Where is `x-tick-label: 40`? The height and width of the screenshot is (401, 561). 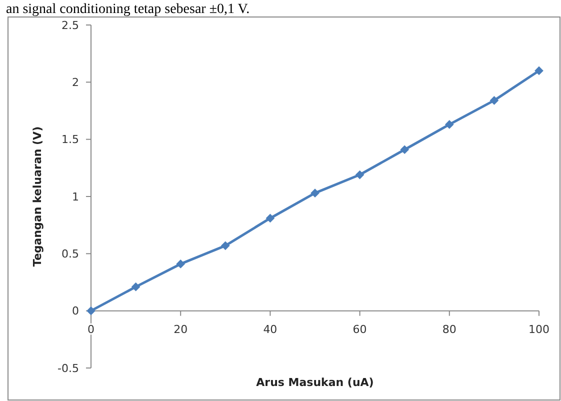
x-tick-label: 40 is located at coordinates (270, 329).